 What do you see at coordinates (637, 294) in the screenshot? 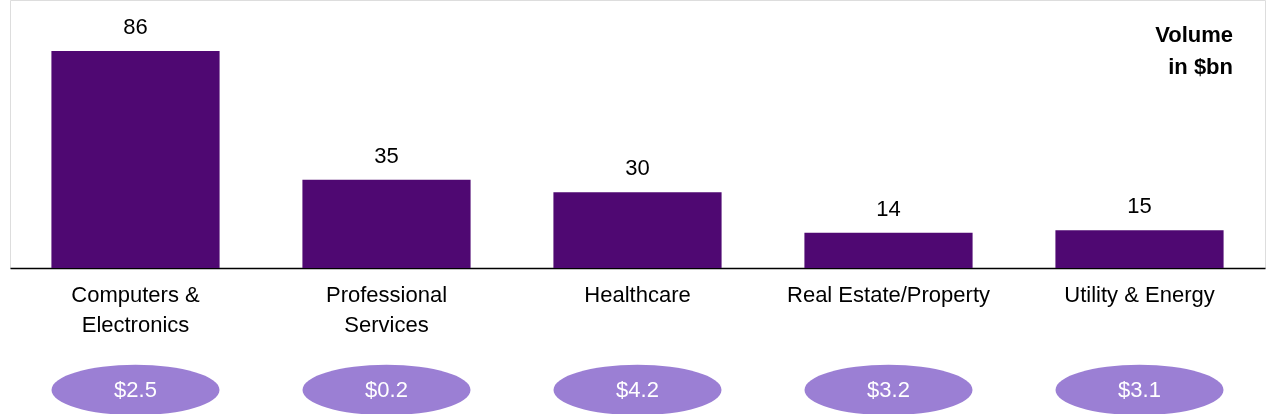
I see `x-tick-label: Healthcare` at bounding box center [637, 294].